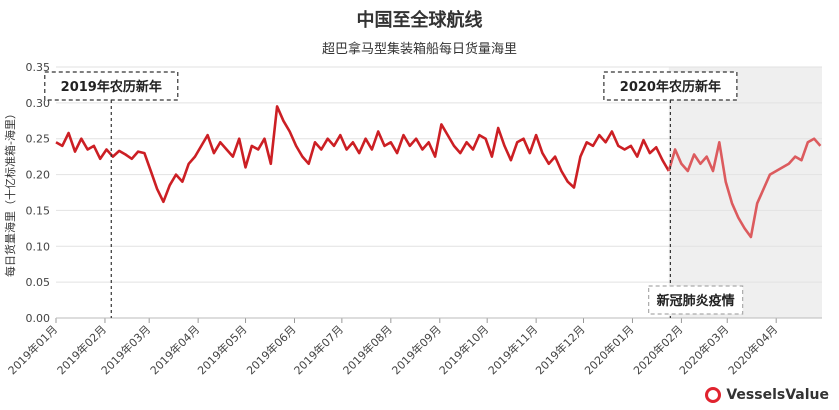  I want to click on y-tick-label: 0.20, so click(38, 175).